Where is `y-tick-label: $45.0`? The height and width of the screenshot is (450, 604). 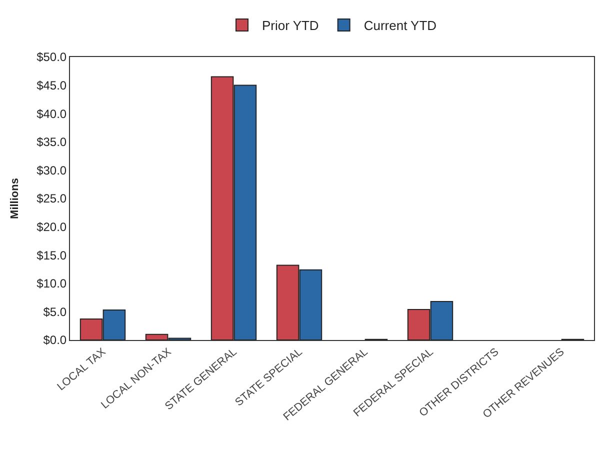 y-tick-label: $45.0 is located at coordinates (51, 85).